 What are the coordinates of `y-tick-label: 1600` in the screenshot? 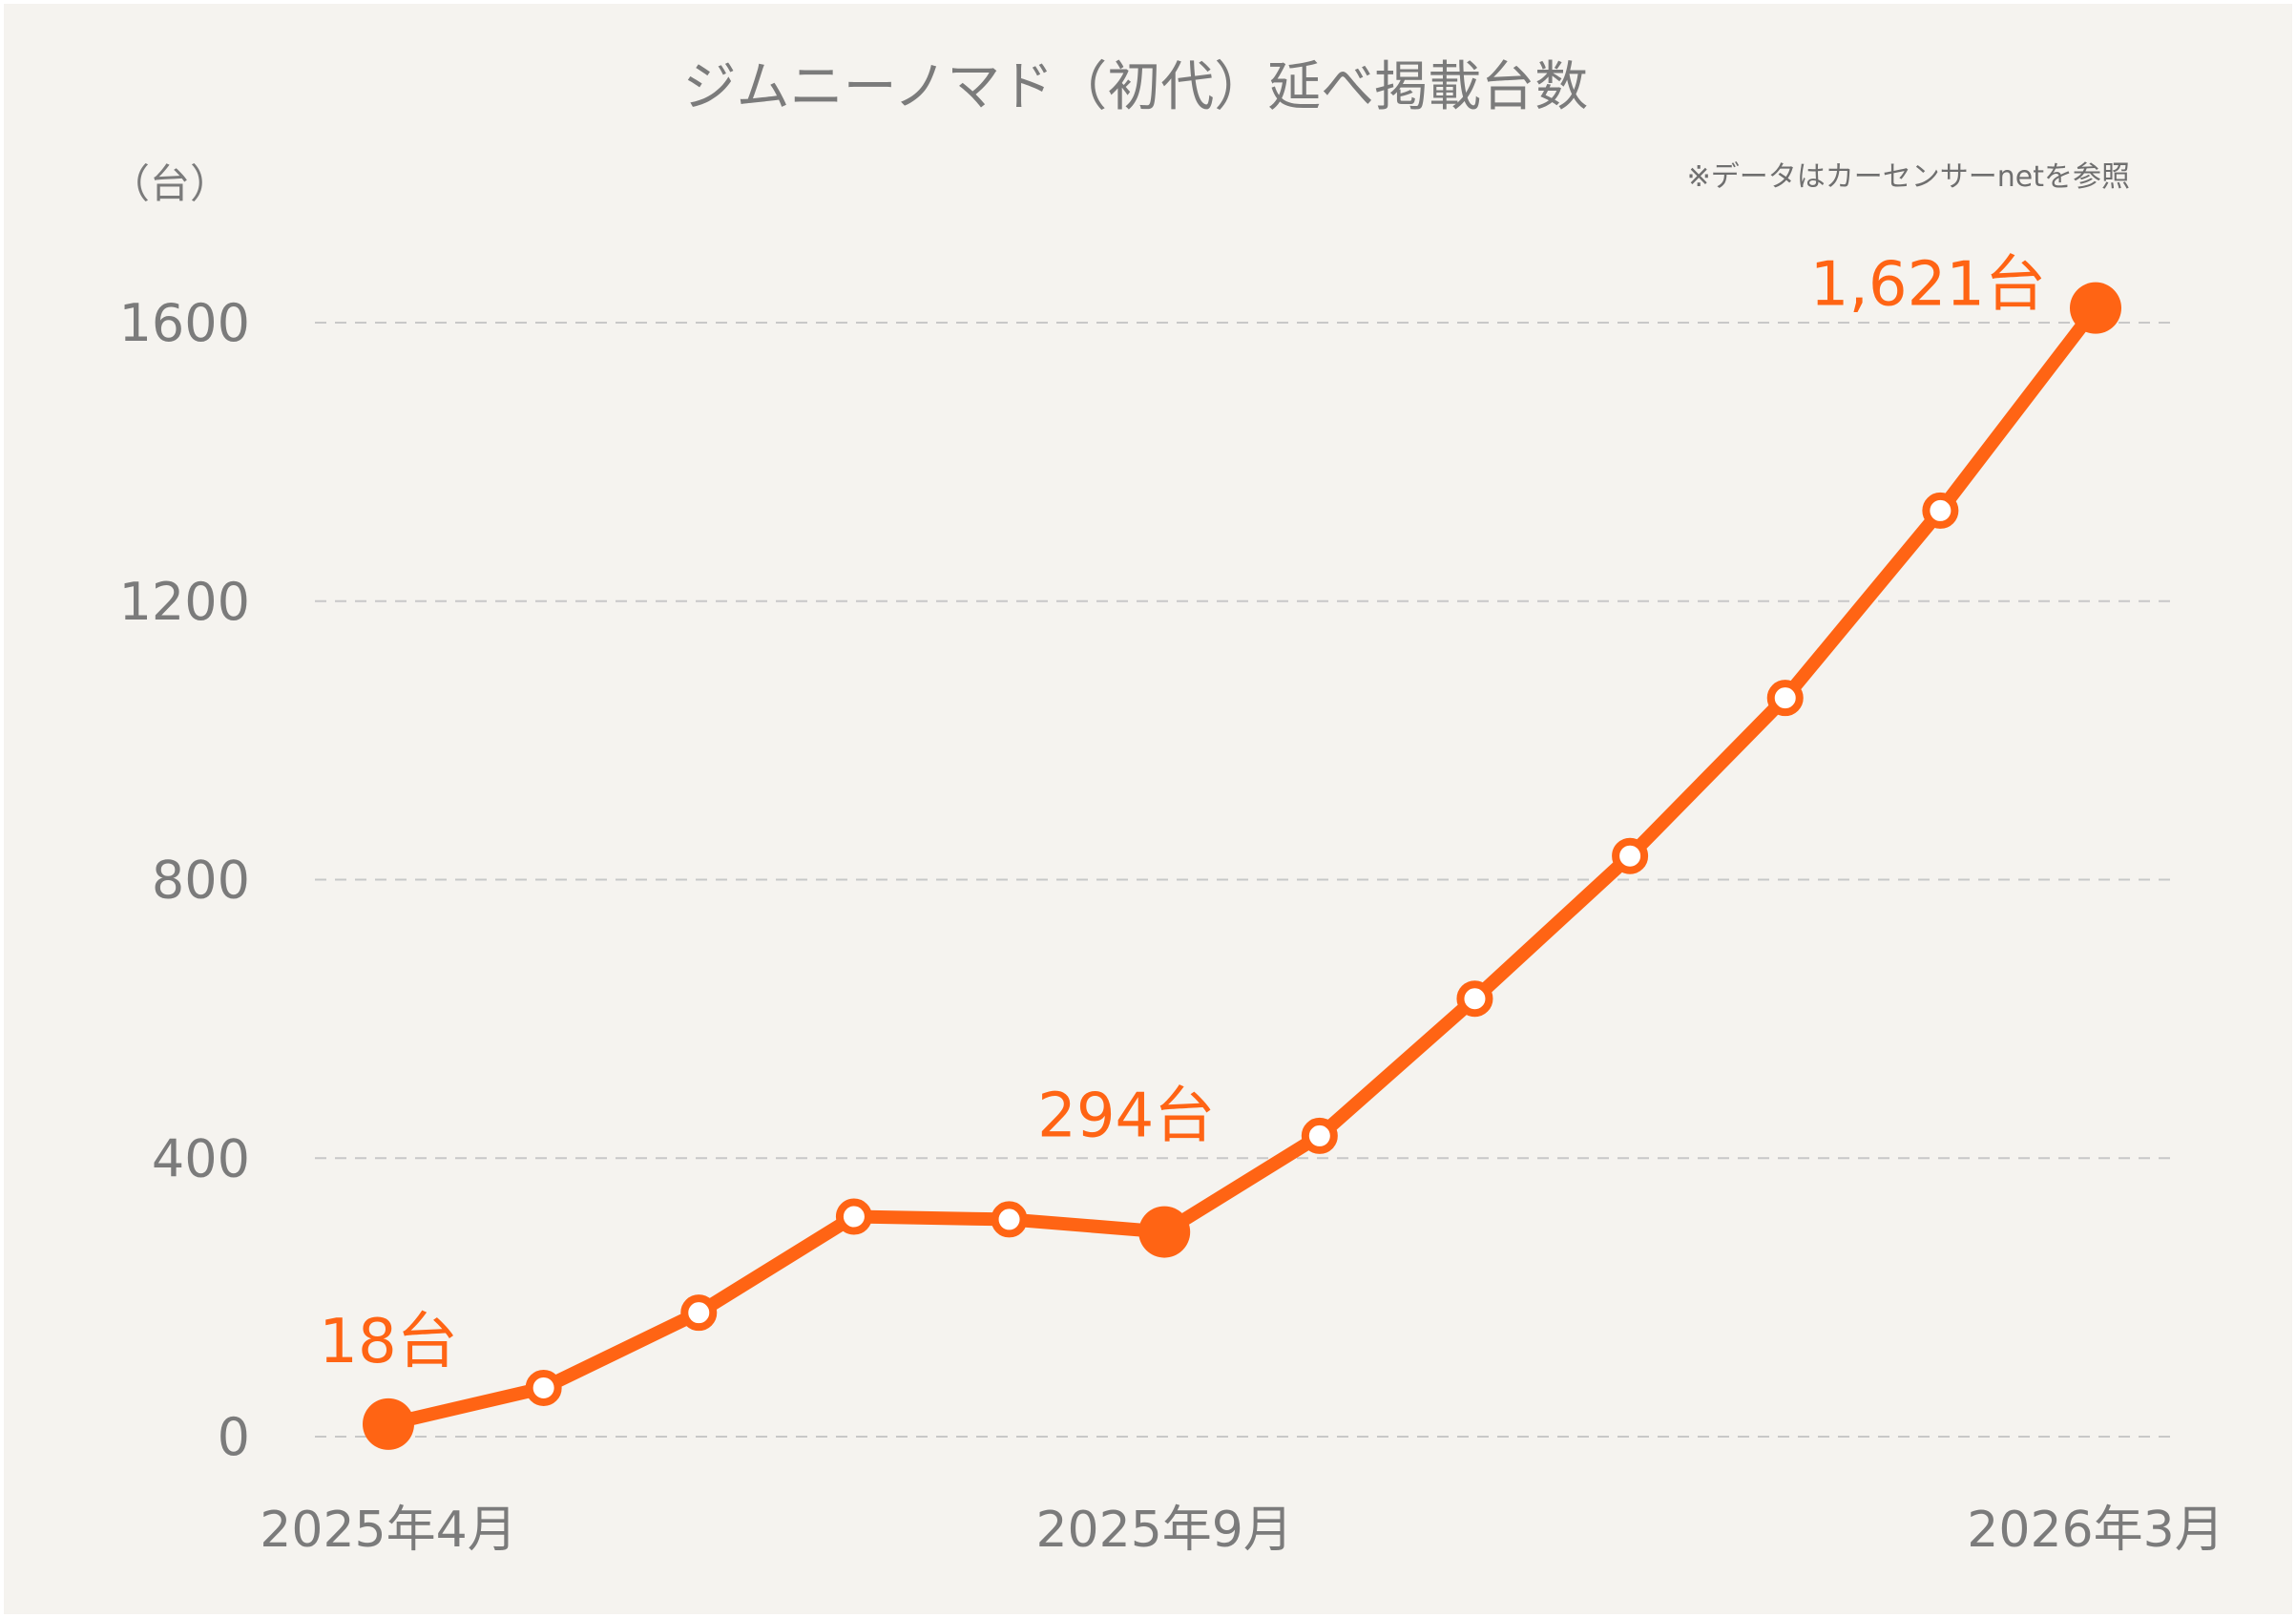 It's located at (184, 323).